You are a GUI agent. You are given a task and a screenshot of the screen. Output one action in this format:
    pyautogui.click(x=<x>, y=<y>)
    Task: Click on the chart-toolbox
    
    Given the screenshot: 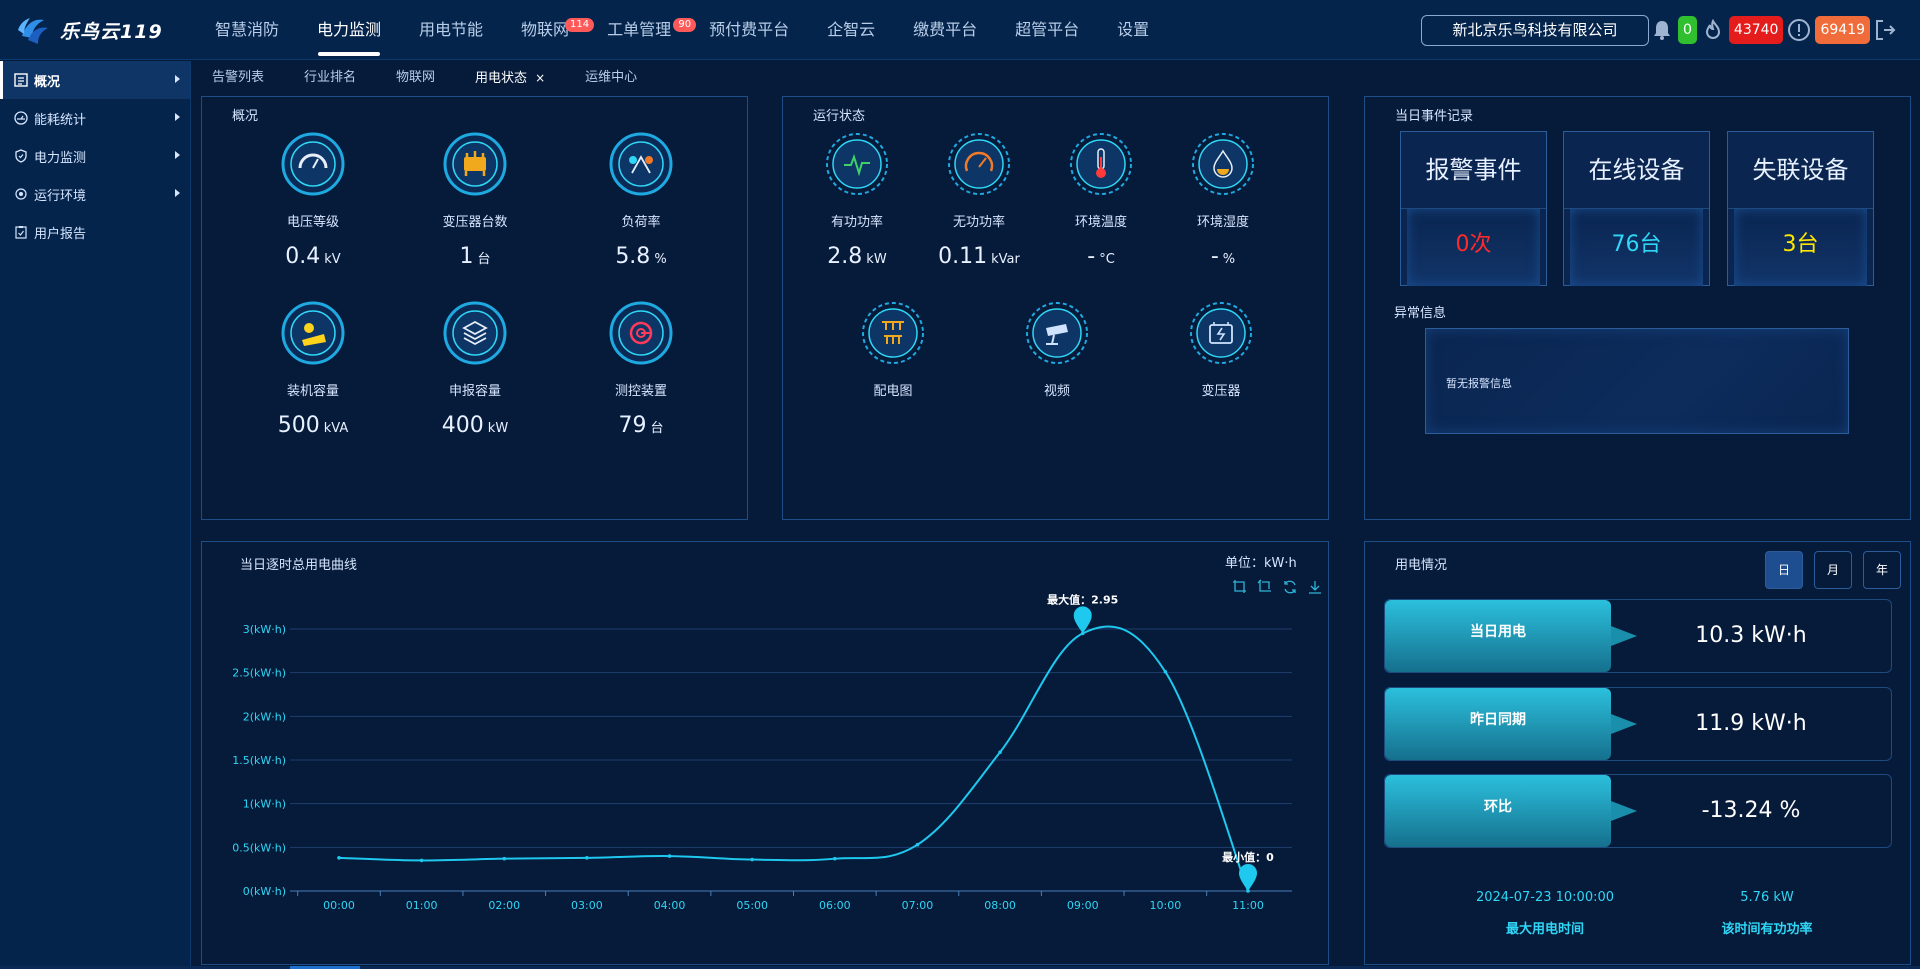 What is the action you would take?
    pyautogui.click(x=1277, y=587)
    